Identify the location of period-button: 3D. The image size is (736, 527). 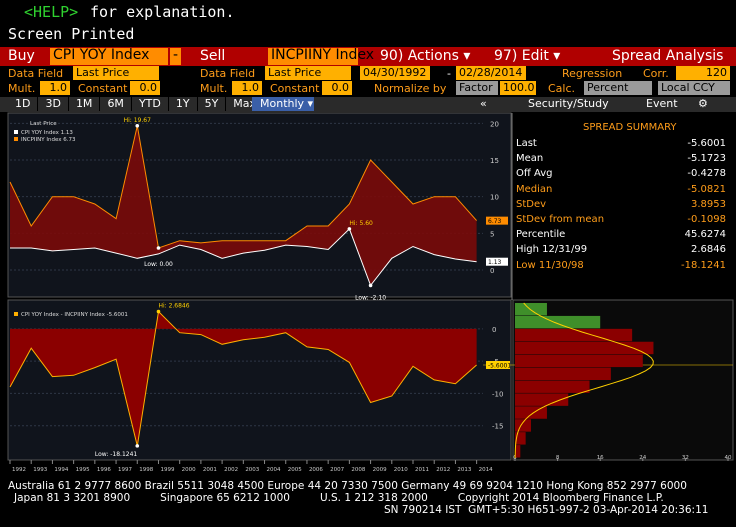
(53, 104).